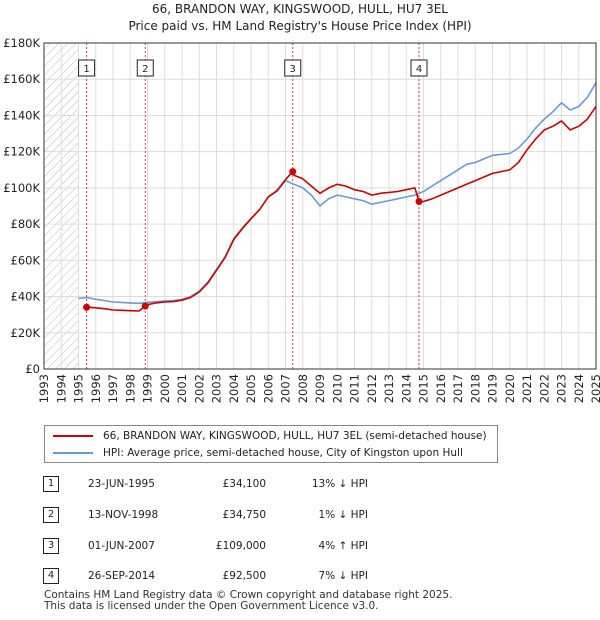 The width and height of the screenshot is (600, 620). What do you see at coordinates (21, 152) in the screenshot?
I see `y-tick-label: £120K` at bounding box center [21, 152].